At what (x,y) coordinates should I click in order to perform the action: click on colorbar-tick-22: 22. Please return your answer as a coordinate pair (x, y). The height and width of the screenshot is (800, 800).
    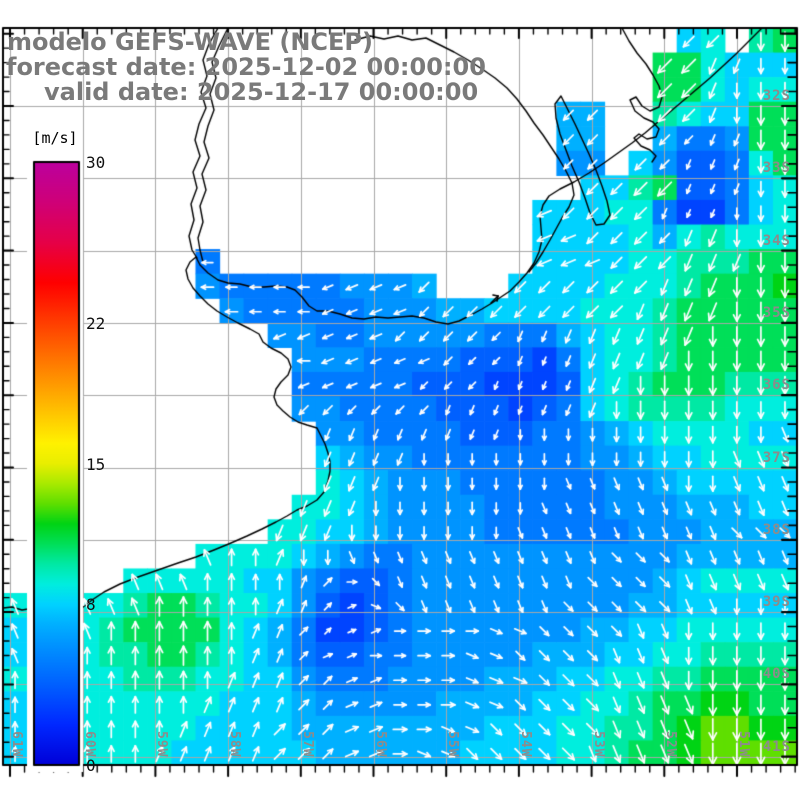
    Looking at the image, I should click on (96, 323).